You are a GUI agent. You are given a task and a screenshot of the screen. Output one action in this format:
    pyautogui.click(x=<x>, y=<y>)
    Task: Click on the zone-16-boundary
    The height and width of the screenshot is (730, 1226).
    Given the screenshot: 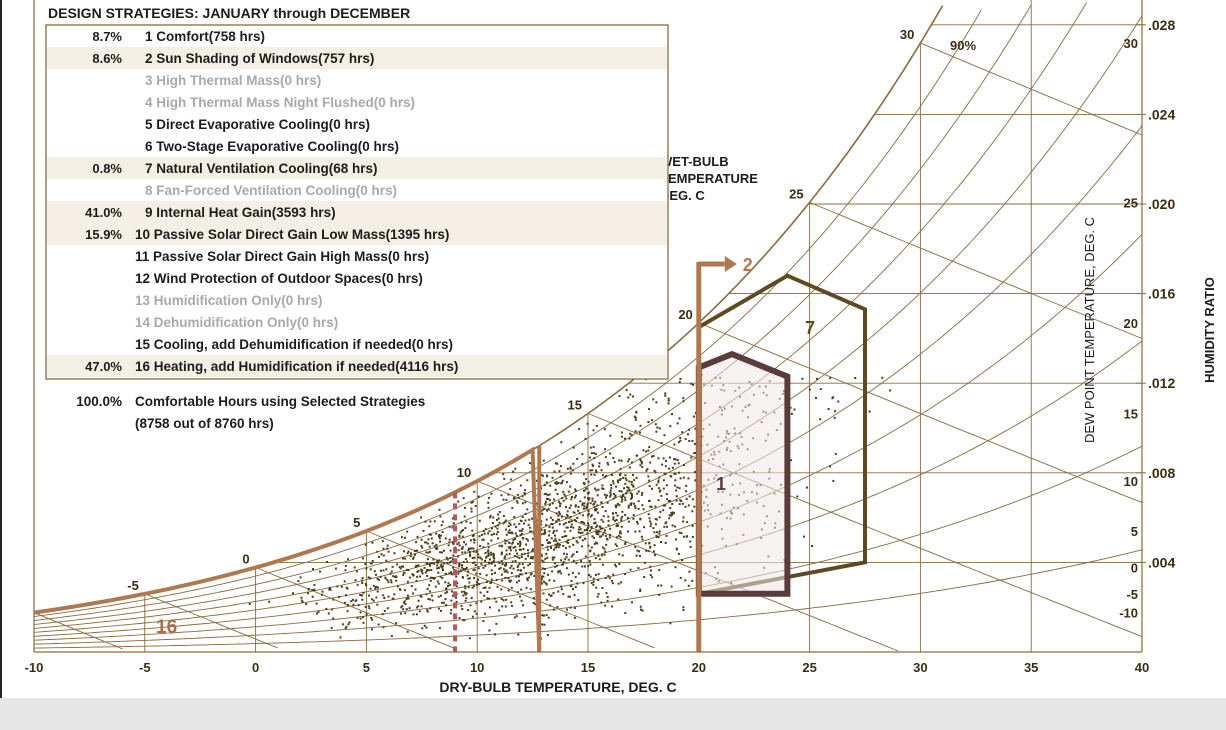 What is the action you would take?
    pyautogui.click(x=287, y=549)
    